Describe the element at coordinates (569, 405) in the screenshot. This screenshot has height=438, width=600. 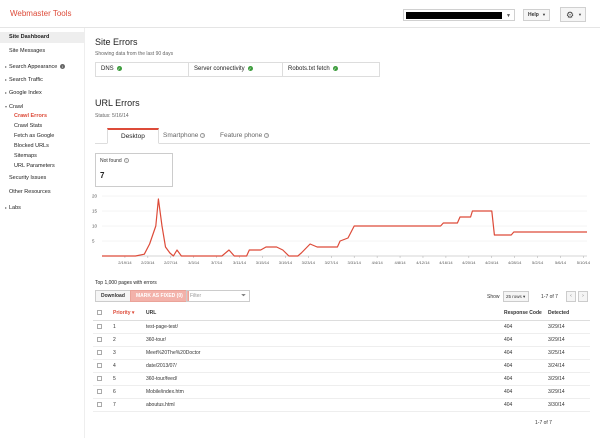
I see `detected-cell: 3/30/14` at that location.